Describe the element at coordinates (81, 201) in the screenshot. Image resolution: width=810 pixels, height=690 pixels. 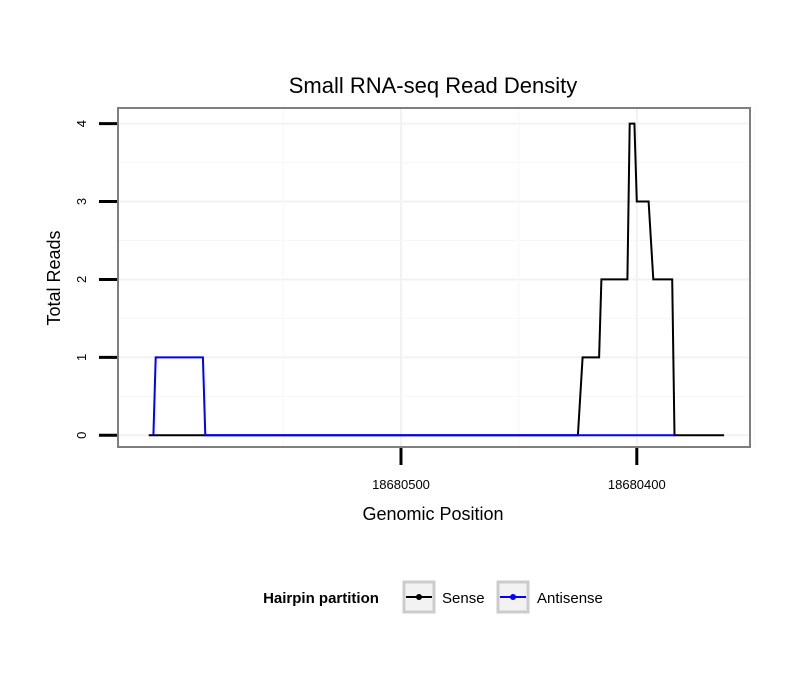
I see `y-tick-label: 3` at that location.